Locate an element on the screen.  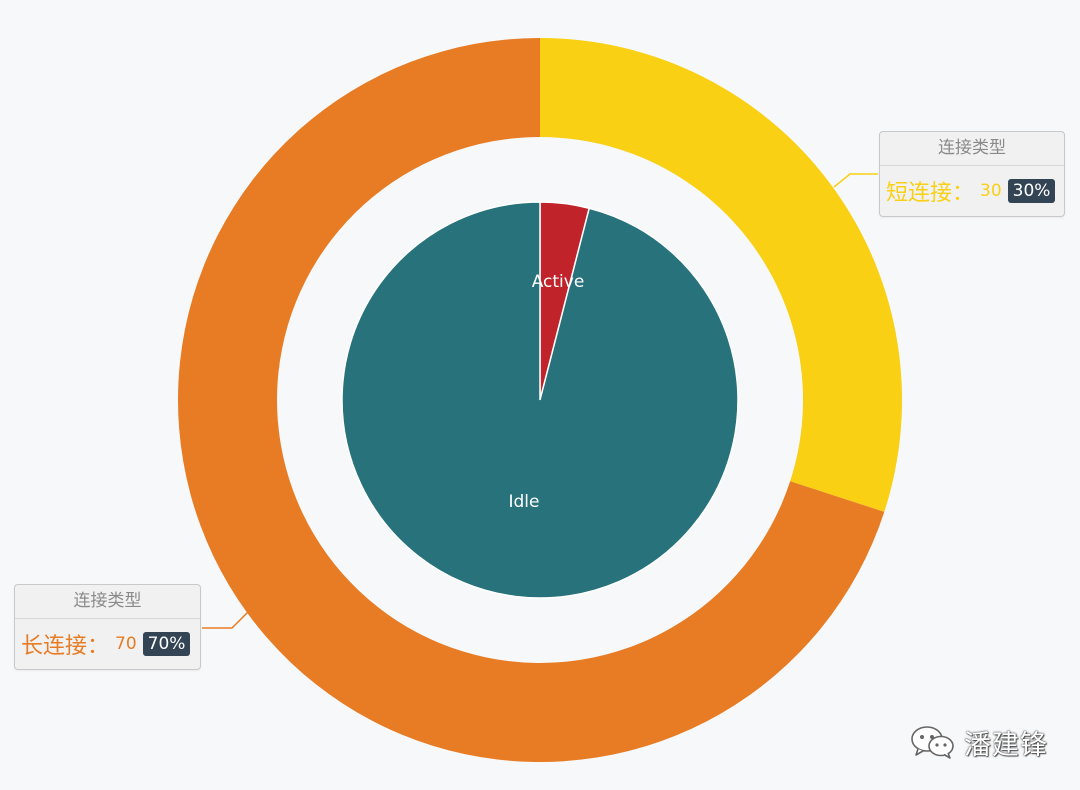
inner-labels: Active Idle is located at coordinates (547, 392).